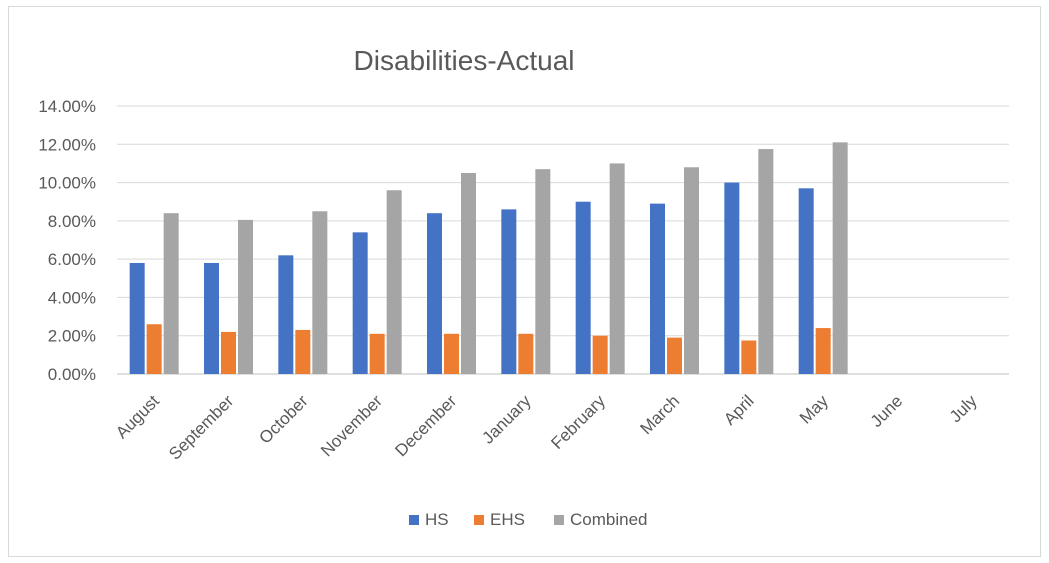 This screenshot has height=563, width=1049. Describe the element at coordinates (659, 414) in the screenshot. I see `x-tick-label: March` at that location.